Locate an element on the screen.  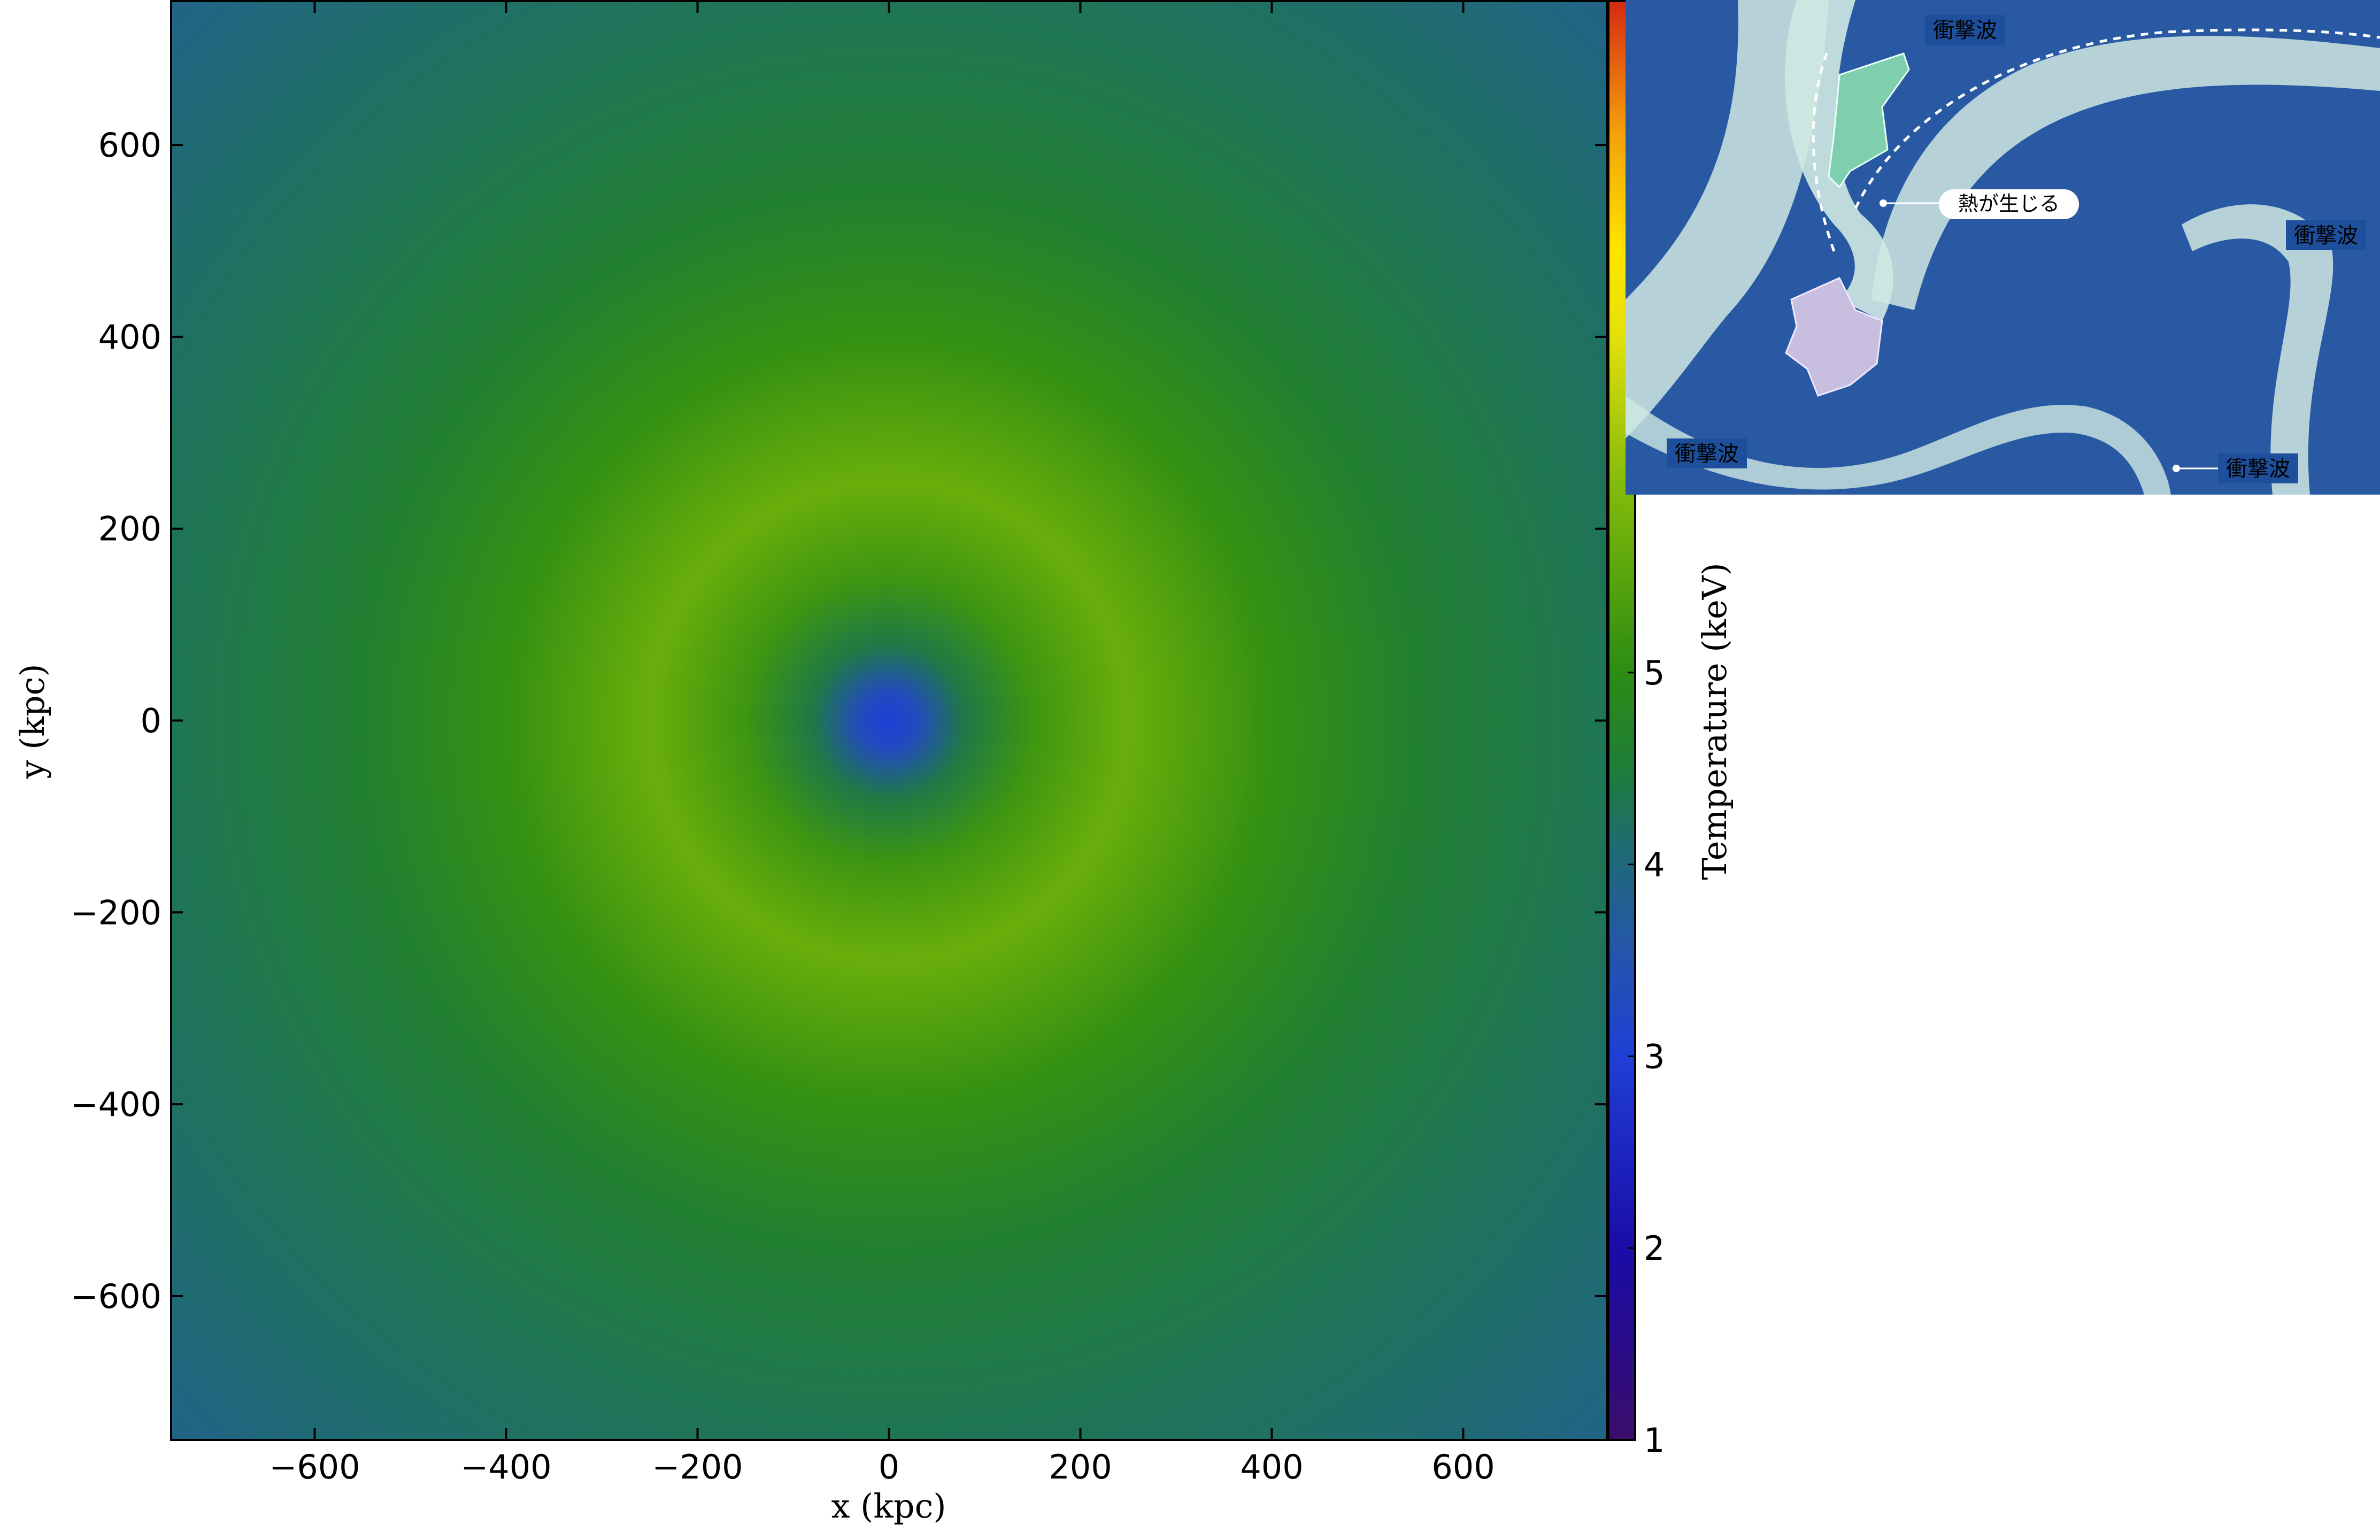
y-tick-label: 600 is located at coordinates (129, 145).